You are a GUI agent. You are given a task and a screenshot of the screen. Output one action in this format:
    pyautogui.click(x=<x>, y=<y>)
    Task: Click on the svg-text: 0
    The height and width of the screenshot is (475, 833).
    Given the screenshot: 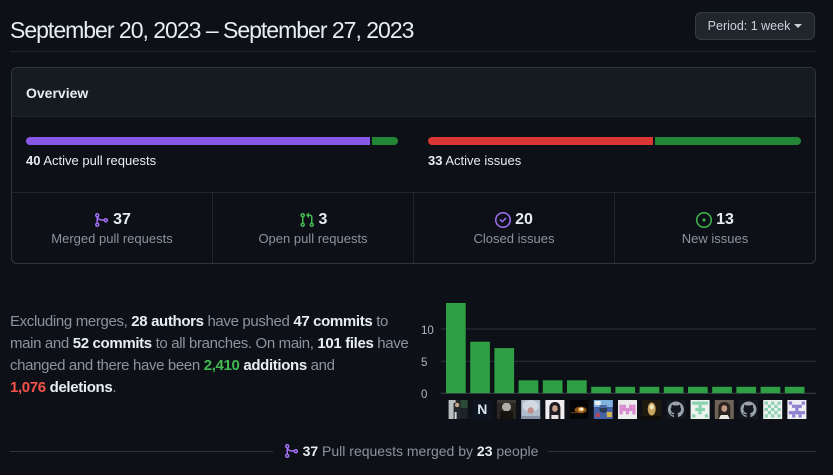 What is the action you would take?
    pyautogui.click(x=424, y=395)
    